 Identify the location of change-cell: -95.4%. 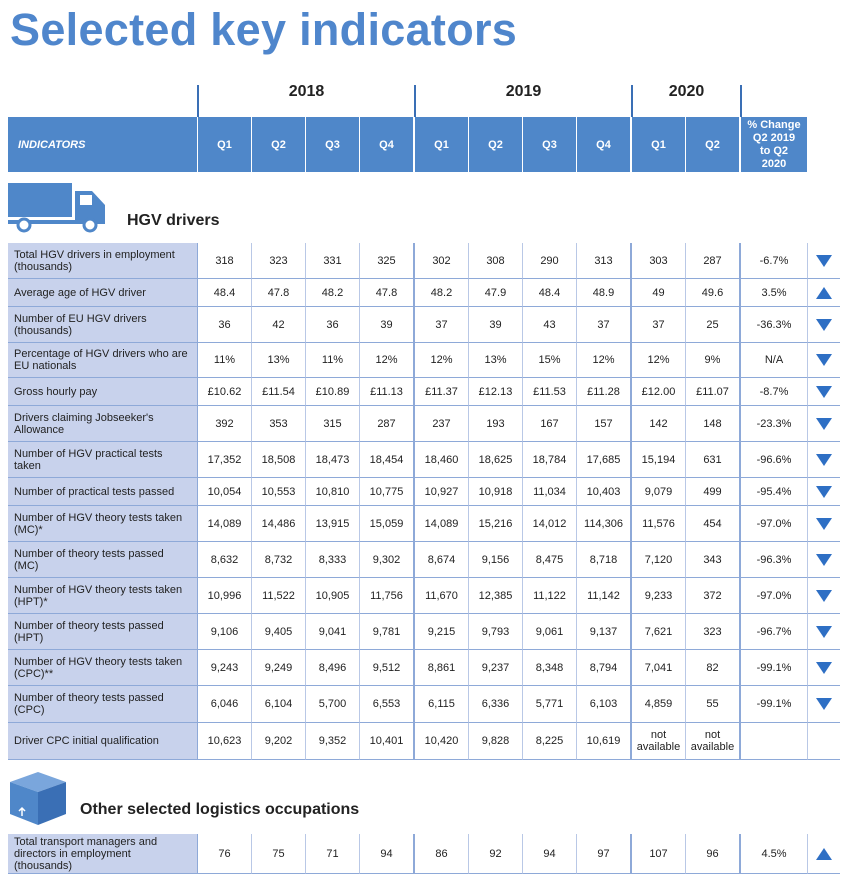
(774, 492).